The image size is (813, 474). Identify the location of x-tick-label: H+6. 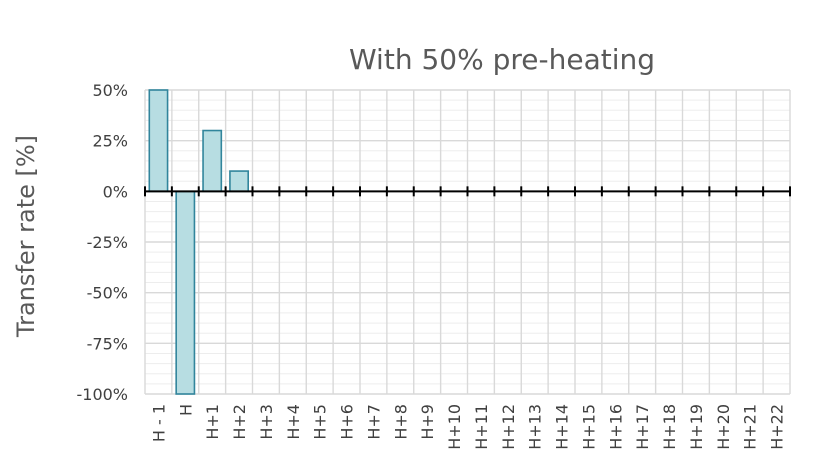
(347, 422).